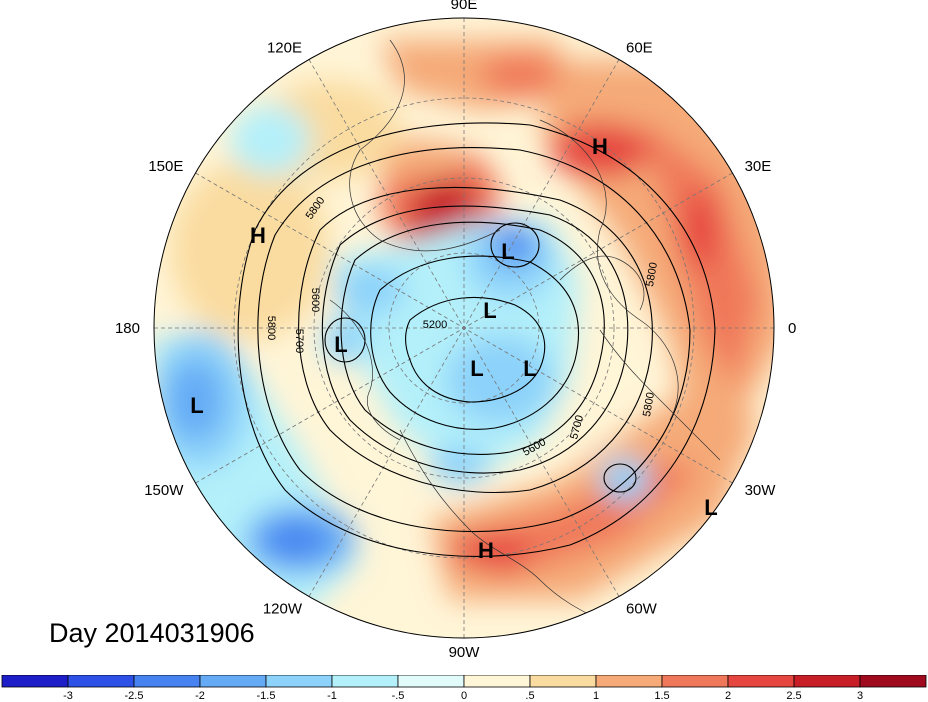 The height and width of the screenshot is (702, 928). I want to click on longitude-label: 60W, so click(642, 609).